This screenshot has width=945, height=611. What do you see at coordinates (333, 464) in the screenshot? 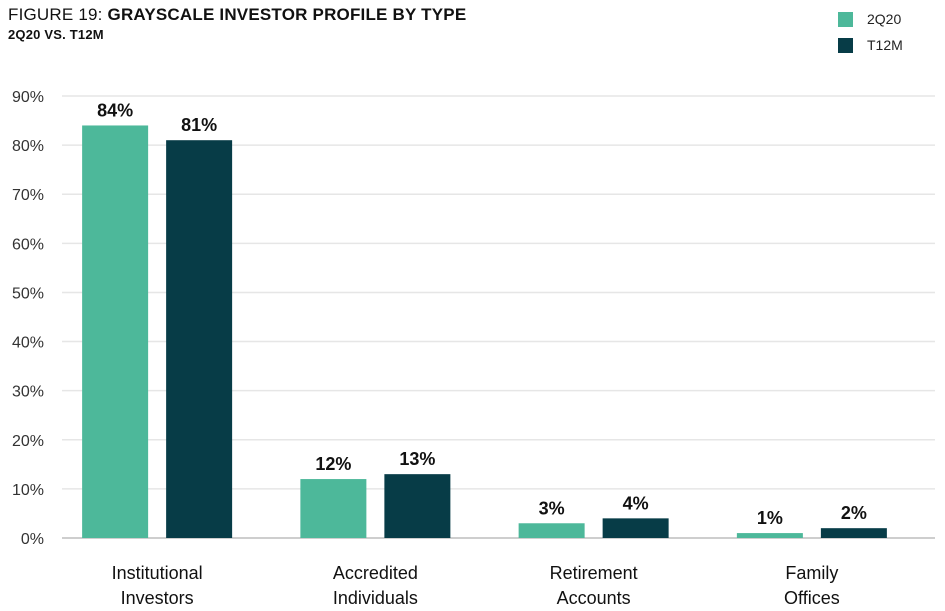
I see `data-label: 12%` at bounding box center [333, 464].